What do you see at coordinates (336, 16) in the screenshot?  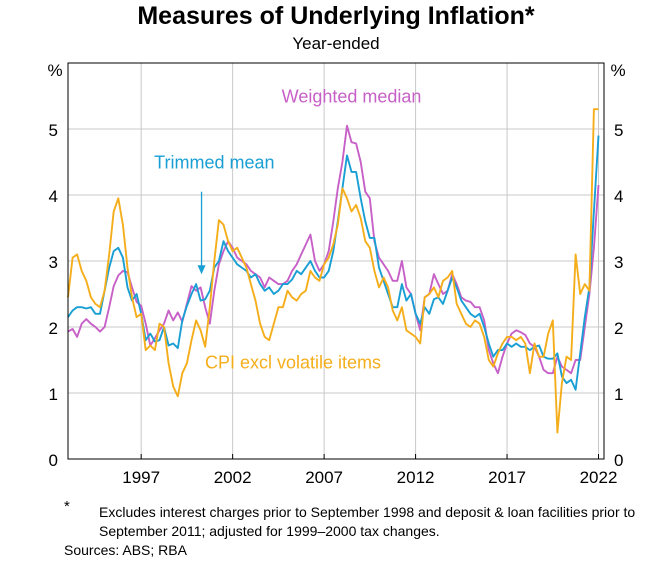 I see `chart-title: Measures of Underlying Inflation*` at bounding box center [336, 16].